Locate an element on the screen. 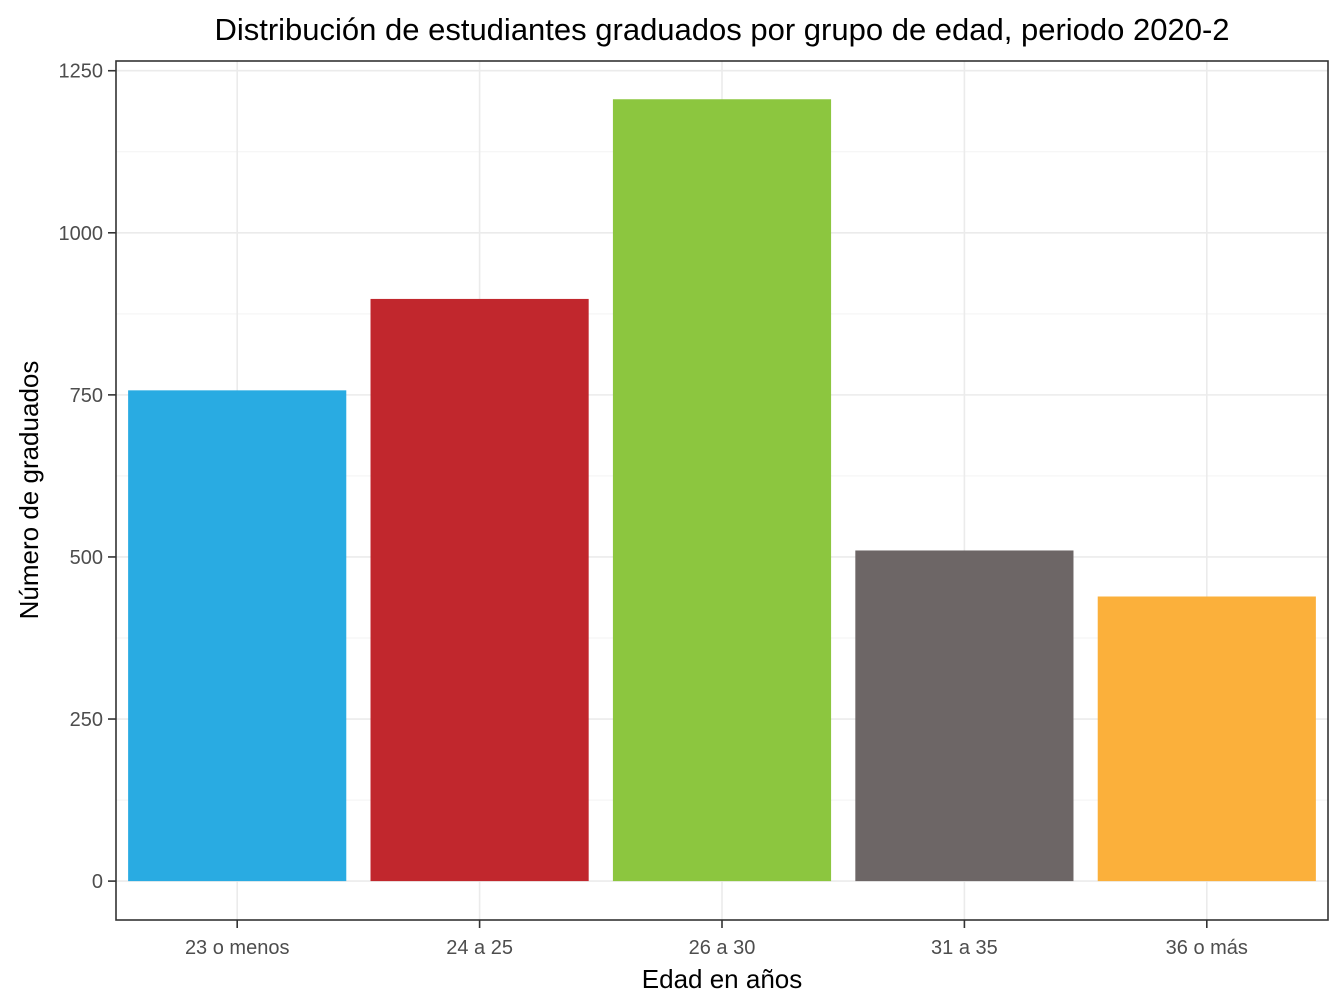  y-tick-label: 500 is located at coordinates (86, 558).